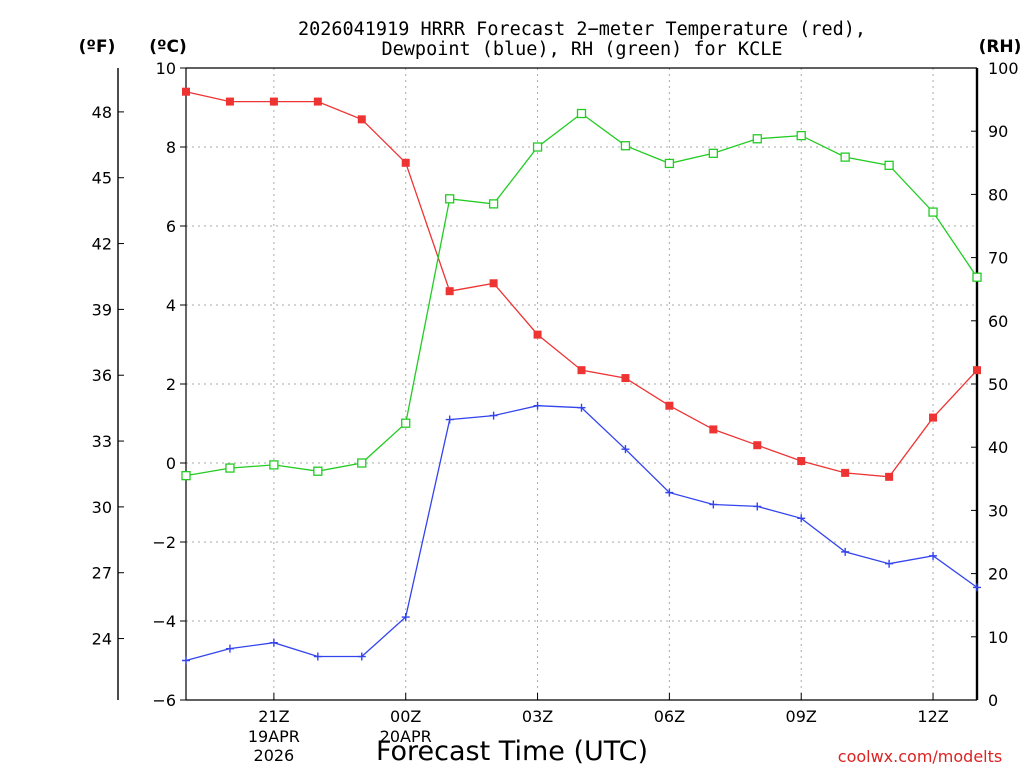  Describe the element at coordinates (164, 621) in the screenshot. I see `celsius-tick-label: −4` at that location.